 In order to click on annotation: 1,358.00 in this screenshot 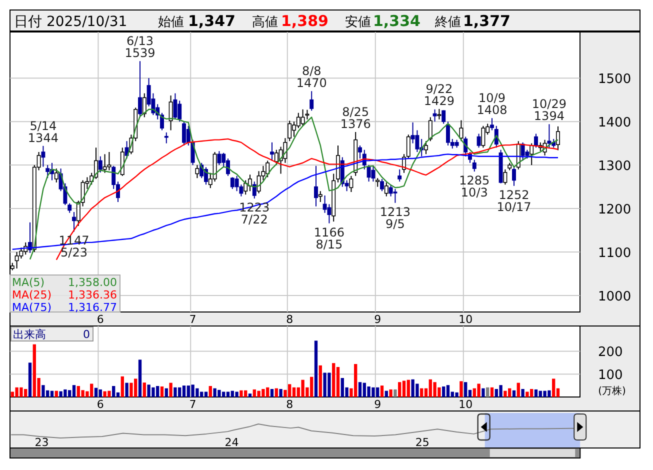, I will do `click(92, 282)`.